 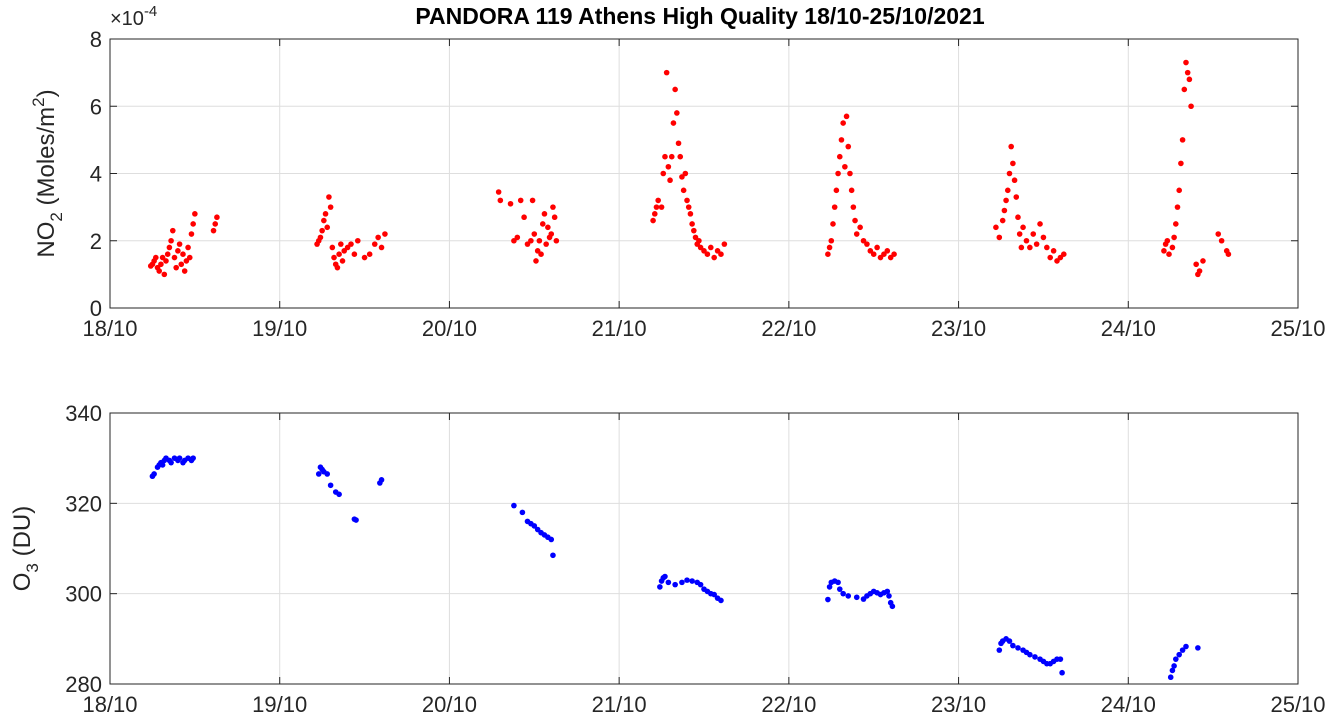 I want to click on o3-xtick-label-2: 20/10, so click(x=449, y=704).